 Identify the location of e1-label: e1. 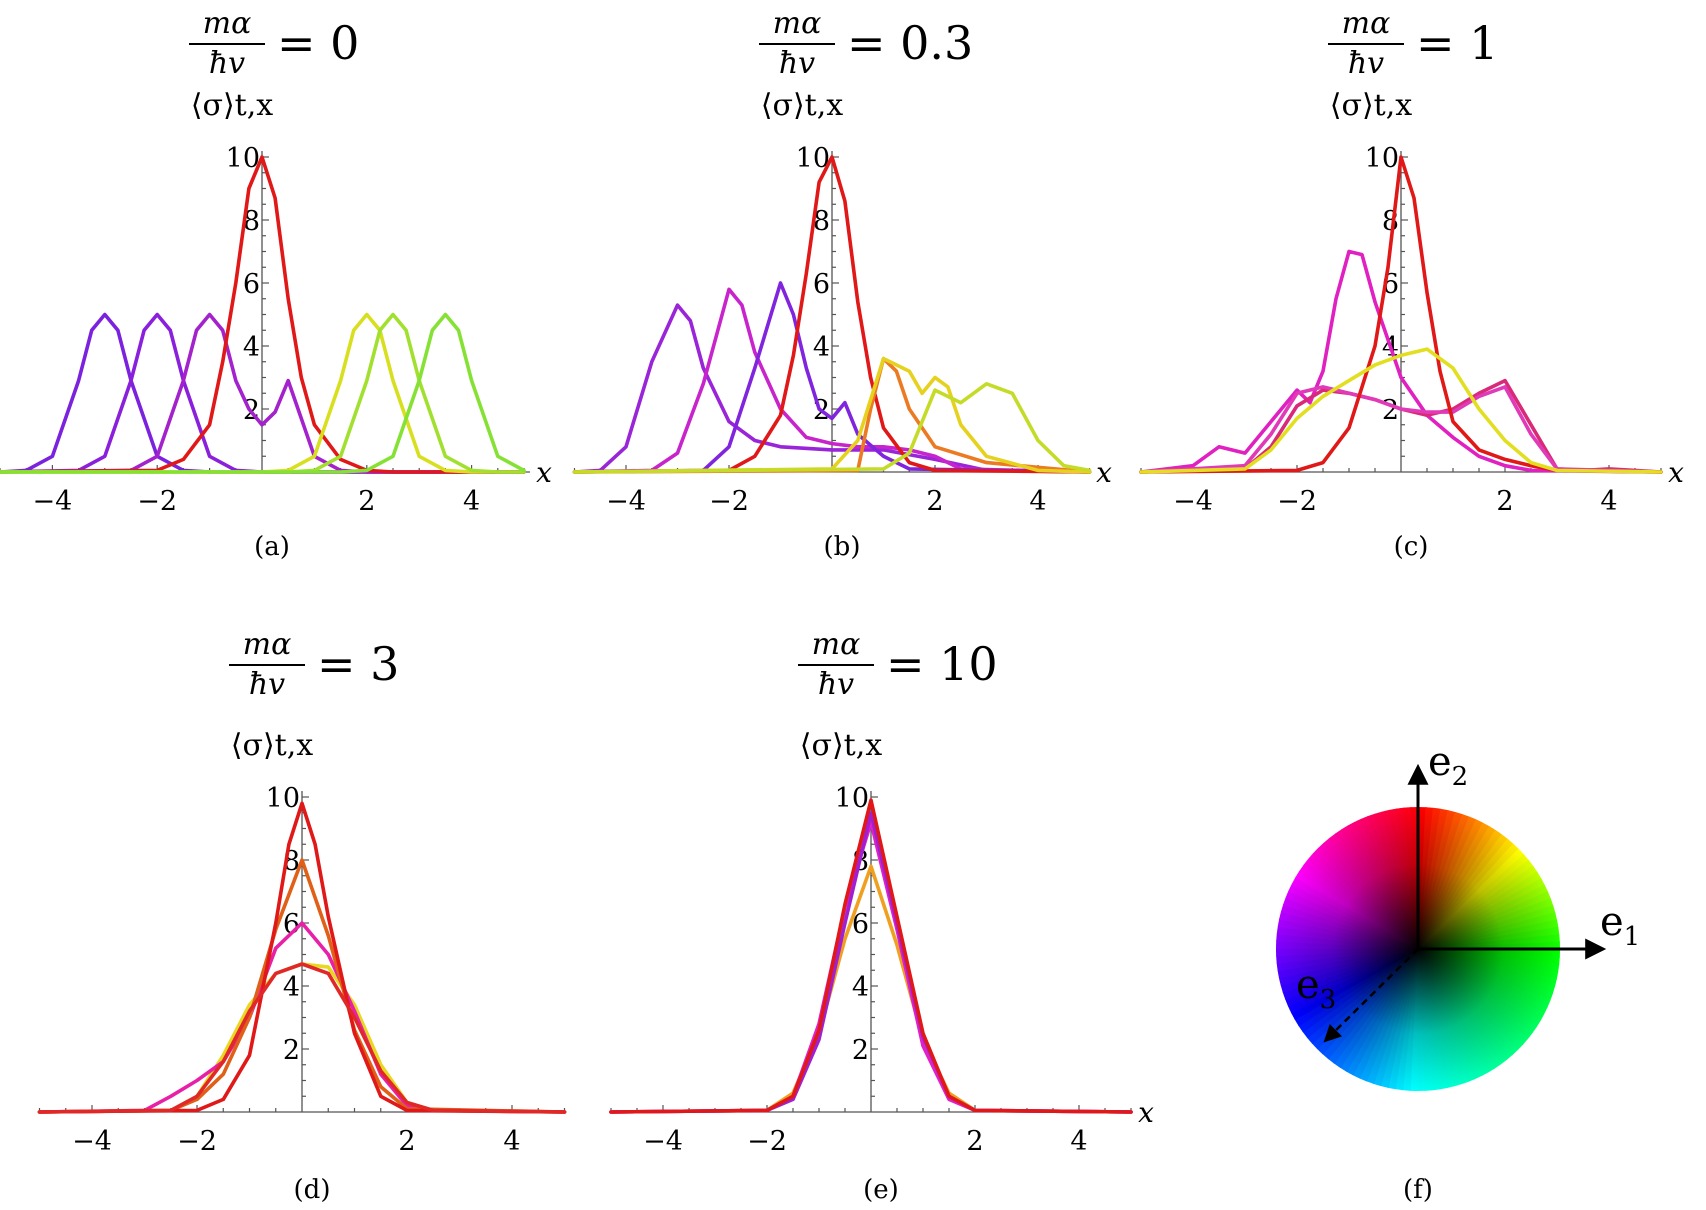
(1620, 925).